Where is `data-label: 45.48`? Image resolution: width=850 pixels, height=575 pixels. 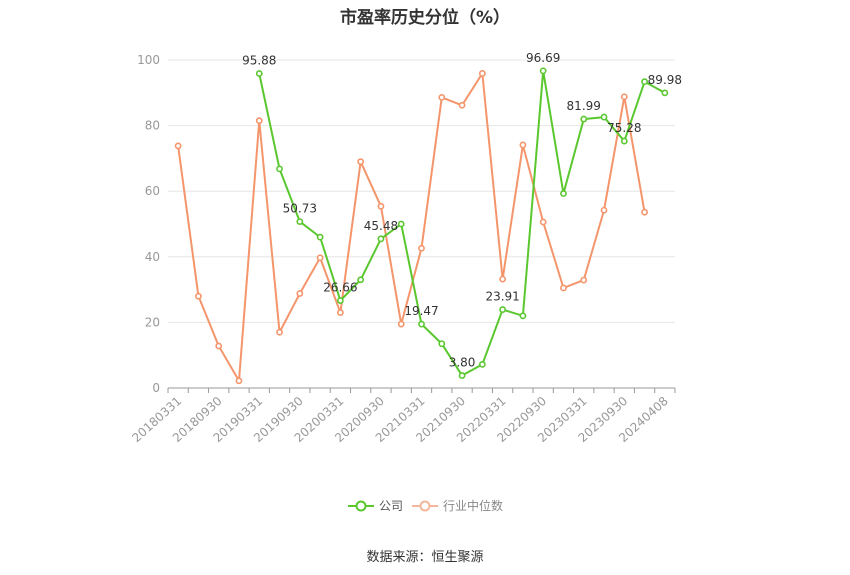 data-label: 45.48 is located at coordinates (381, 226).